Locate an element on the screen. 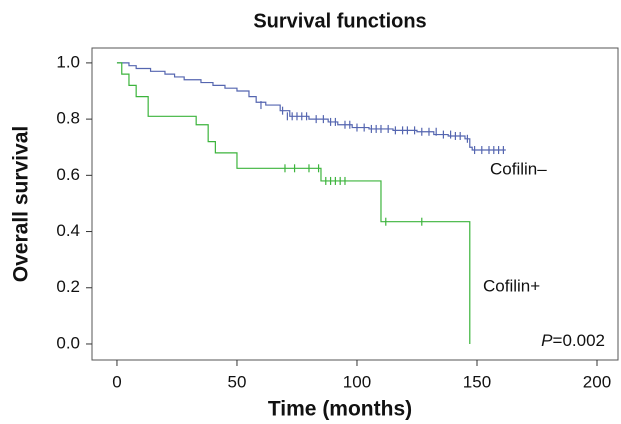 The width and height of the screenshot is (621, 424). x-tick-label: 0 is located at coordinates (116, 381).